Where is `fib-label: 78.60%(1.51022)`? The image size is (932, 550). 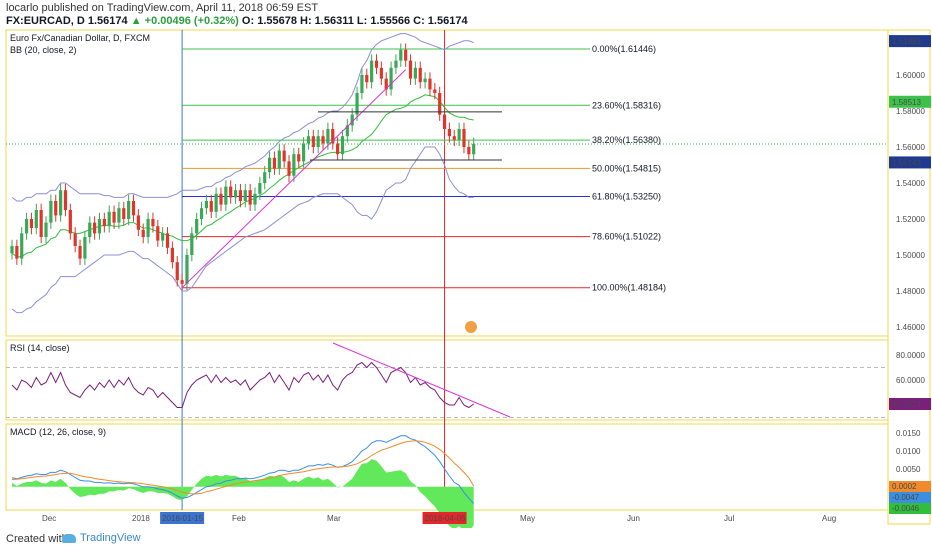
fib-label: 78.60%(1.51022) is located at coordinates (626, 237).